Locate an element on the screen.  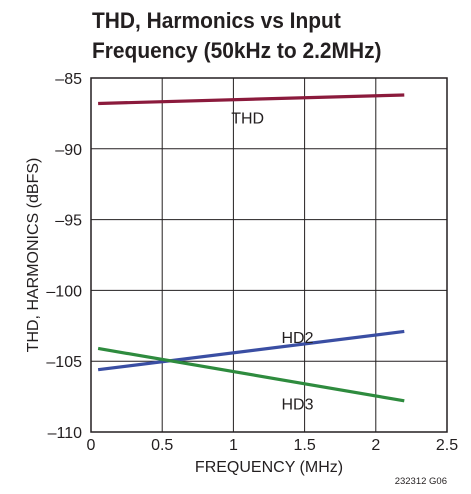
y-tick-label: –110 is located at coordinates (65, 433).